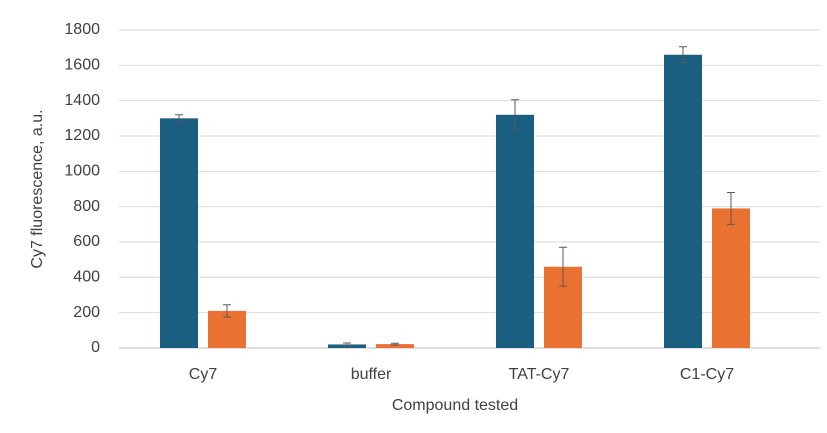 This screenshot has width=827, height=433. I want to click on x-tick-label: buffer, so click(371, 374).